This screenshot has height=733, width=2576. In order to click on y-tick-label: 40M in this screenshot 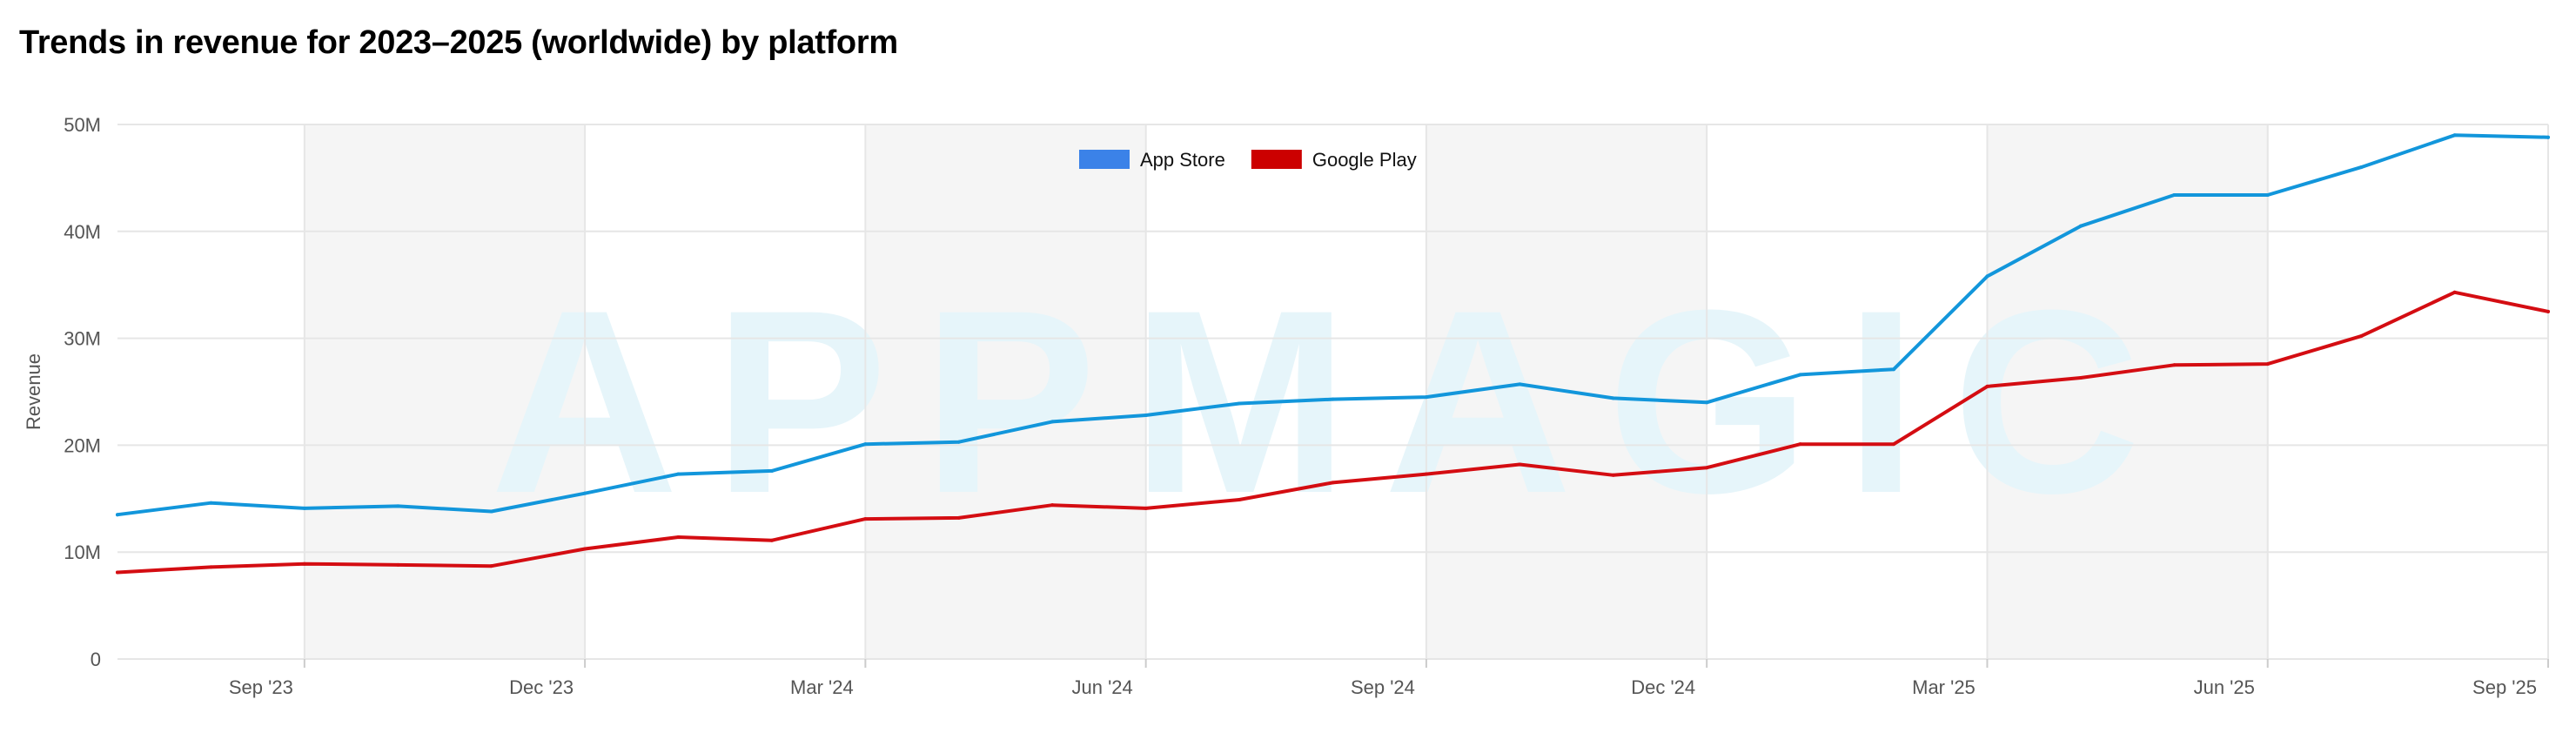, I will do `click(83, 232)`.